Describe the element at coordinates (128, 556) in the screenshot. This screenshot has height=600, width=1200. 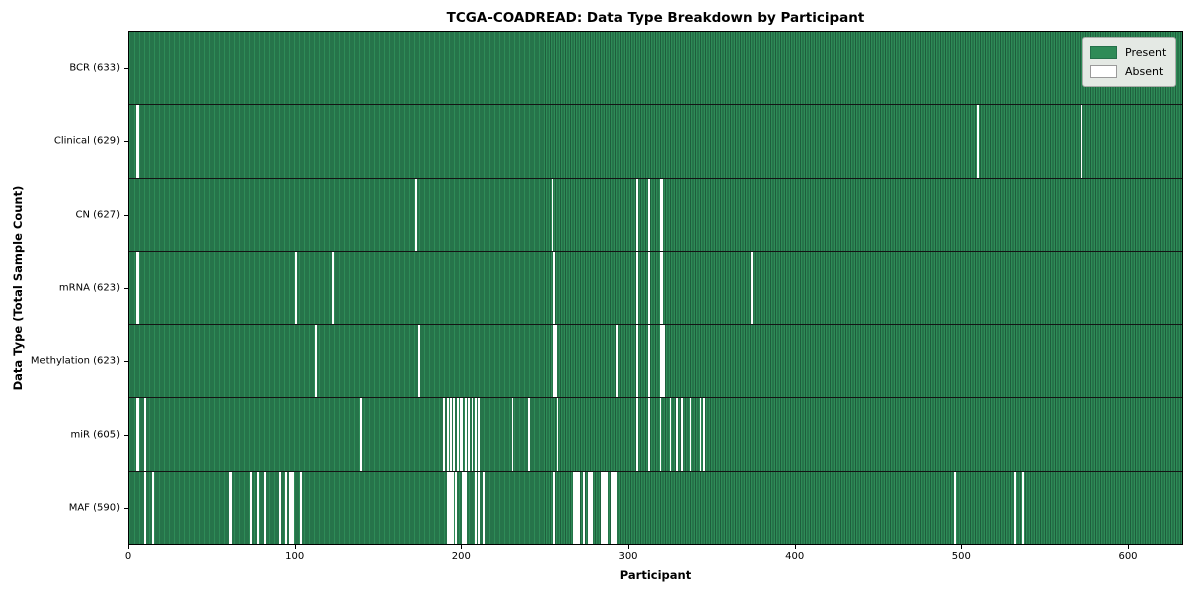
I see `x-tick-label: 0` at that location.